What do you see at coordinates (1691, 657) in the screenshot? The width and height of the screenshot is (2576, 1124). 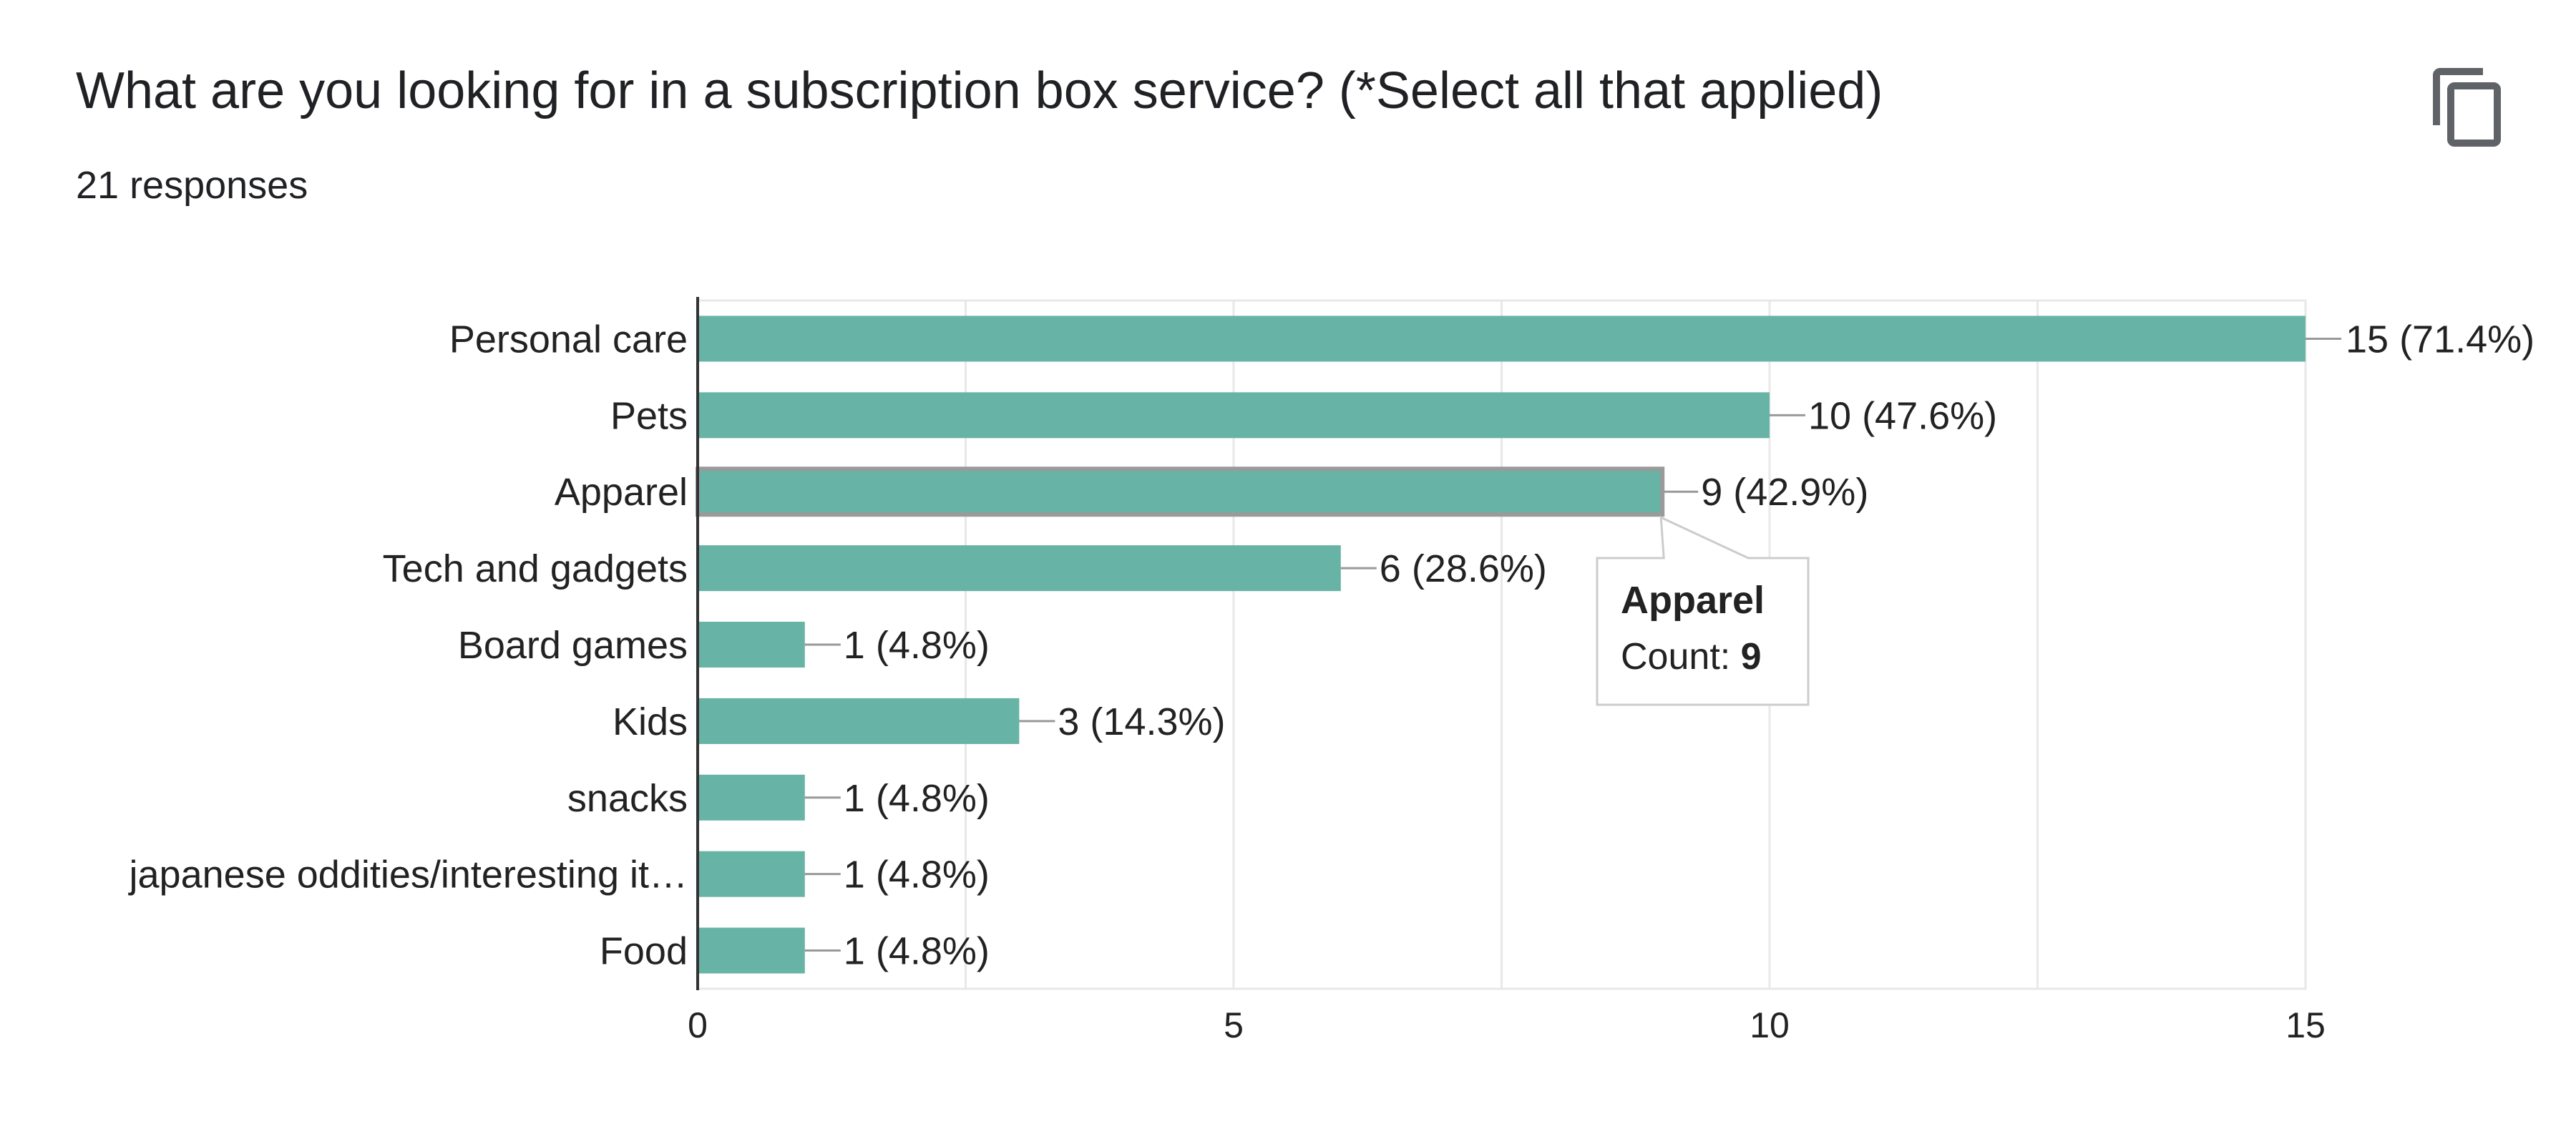 I see `tooltip-count-label: Count: 9` at bounding box center [1691, 657].